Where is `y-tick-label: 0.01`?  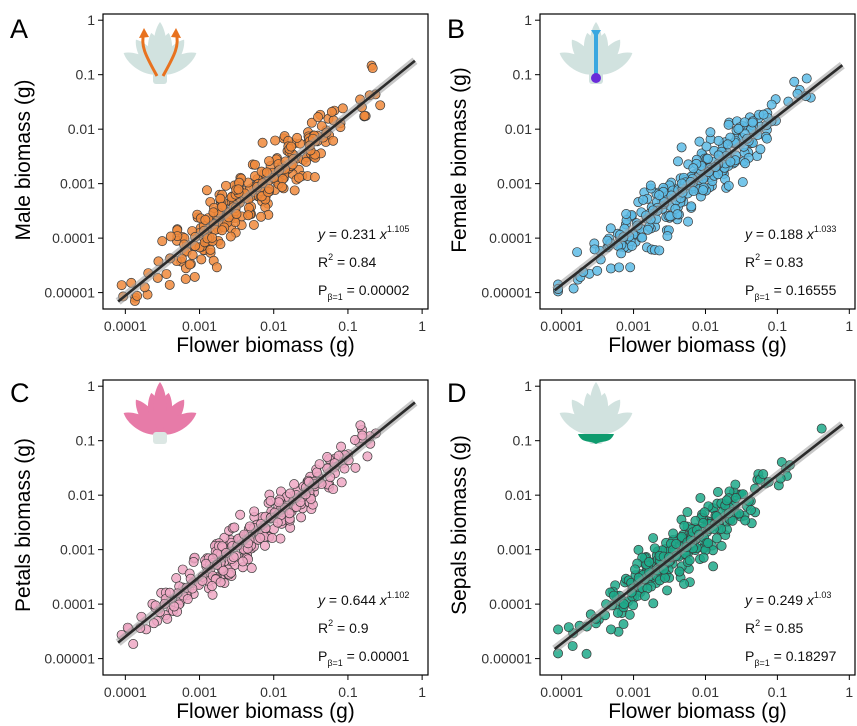
y-tick-label: 0.01 is located at coordinates (518, 129).